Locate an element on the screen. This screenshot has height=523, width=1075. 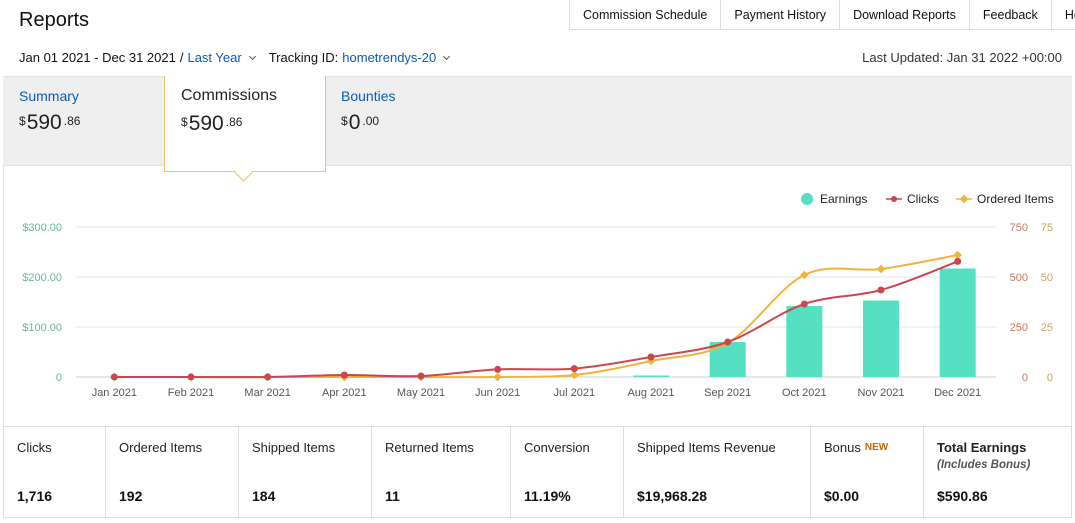
stat-ordered-items: Ordered Items 192 is located at coordinates (172, 472).